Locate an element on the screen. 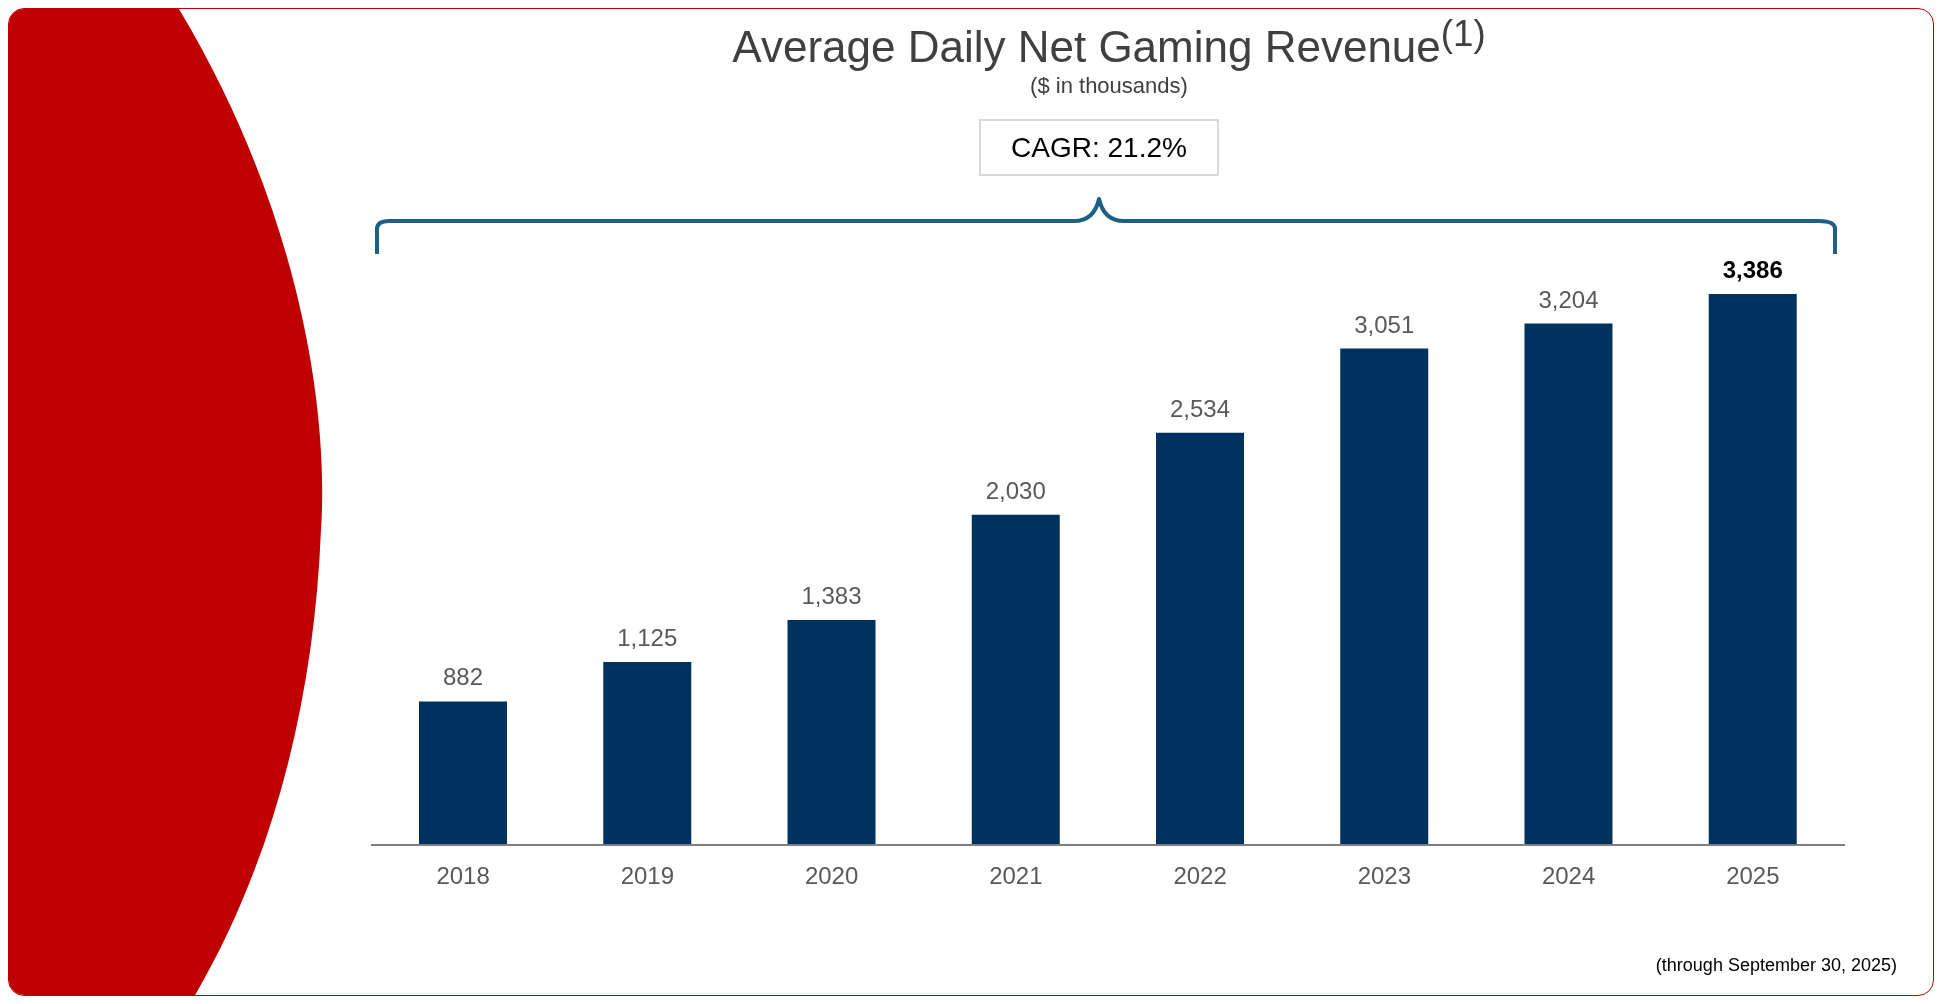  x-tick-label: 2025 is located at coordinates (1753, 876).